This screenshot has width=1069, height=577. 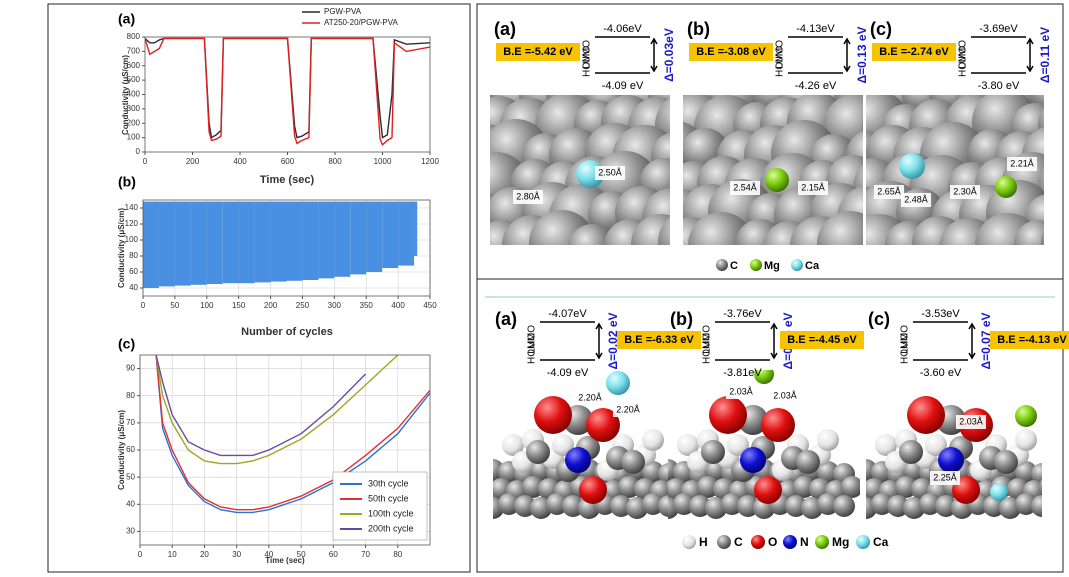 What do you see at coordinates (669, 55) in the screenshot?
I see `band-gap: Δ=0.03eV` at bounding box center [669, 55].